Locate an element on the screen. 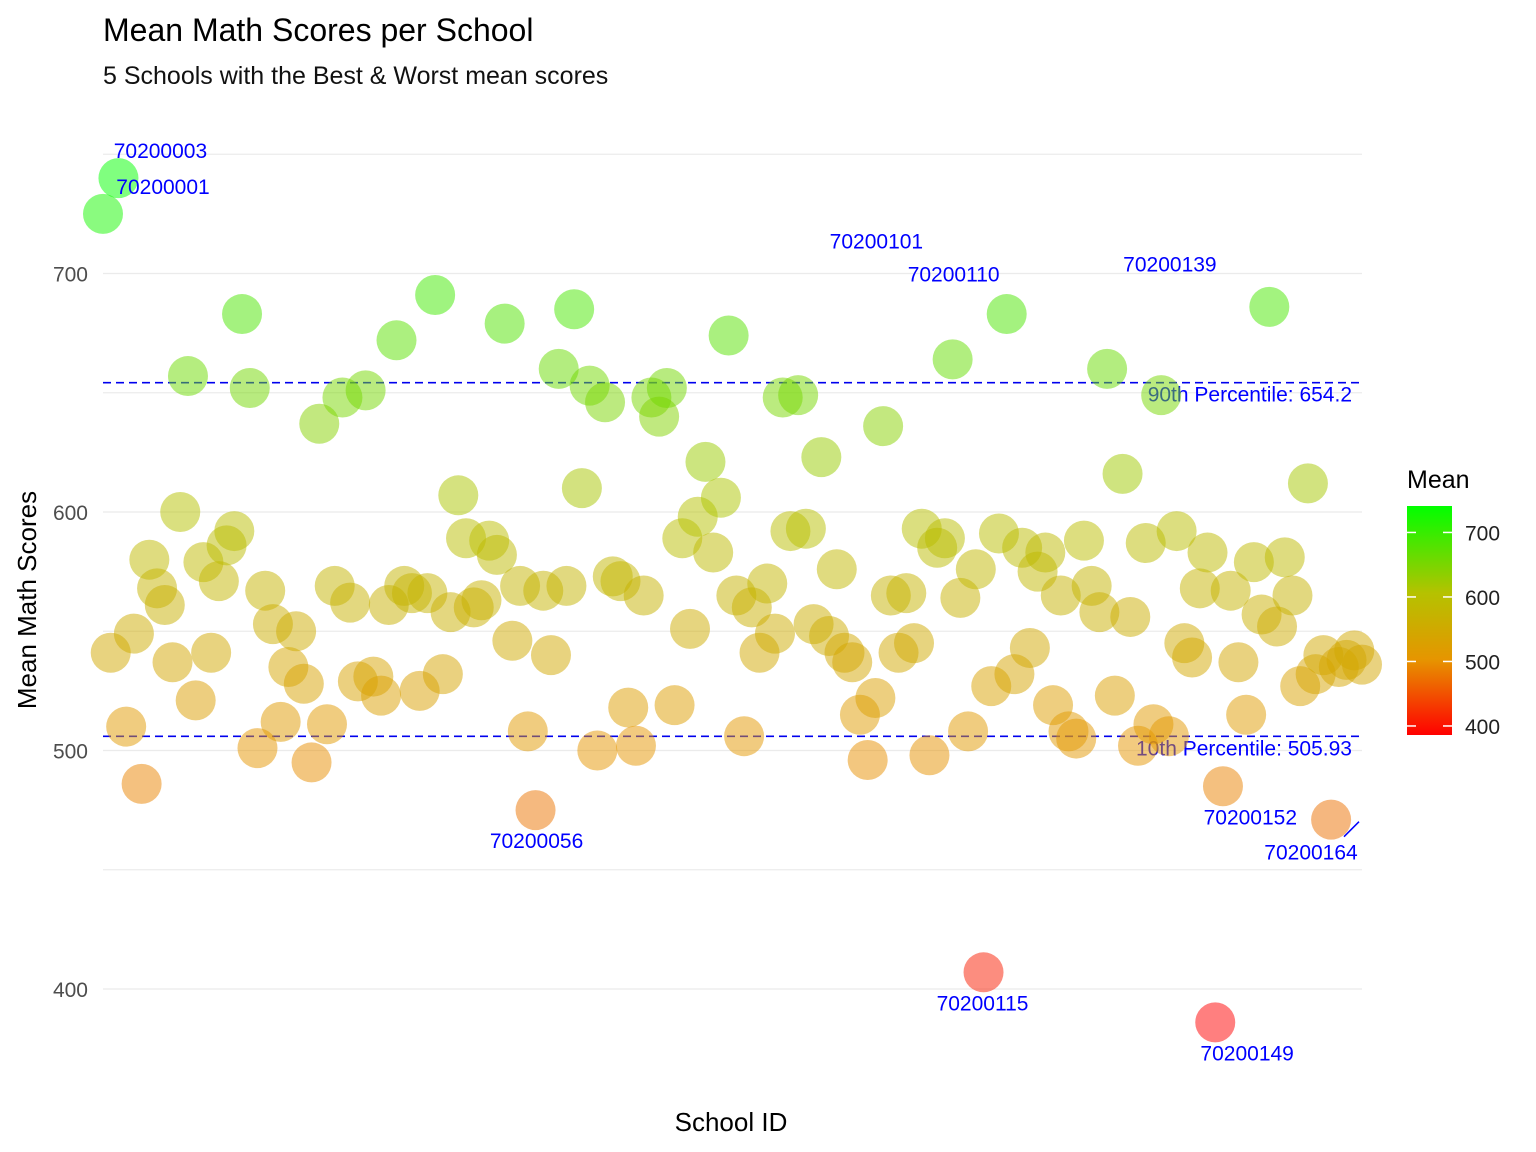 Image resolution: width=1536 pixels, height=1152 pixels. legend-tick-label: 400 is located at coordinates (1482, 727).